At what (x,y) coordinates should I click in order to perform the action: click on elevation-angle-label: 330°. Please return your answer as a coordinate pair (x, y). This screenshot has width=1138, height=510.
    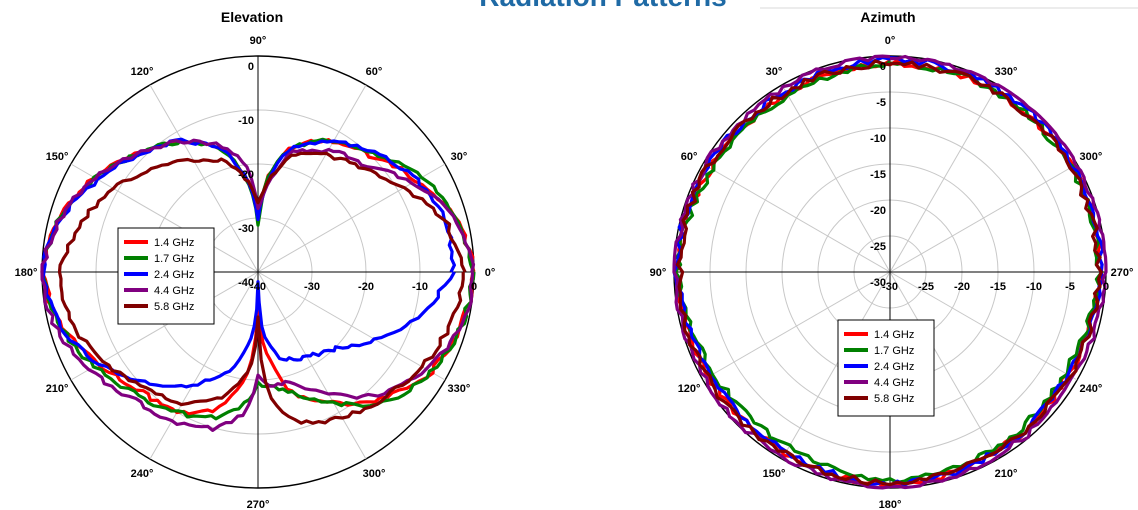
    Looking at the image, I should click on (459, 389).